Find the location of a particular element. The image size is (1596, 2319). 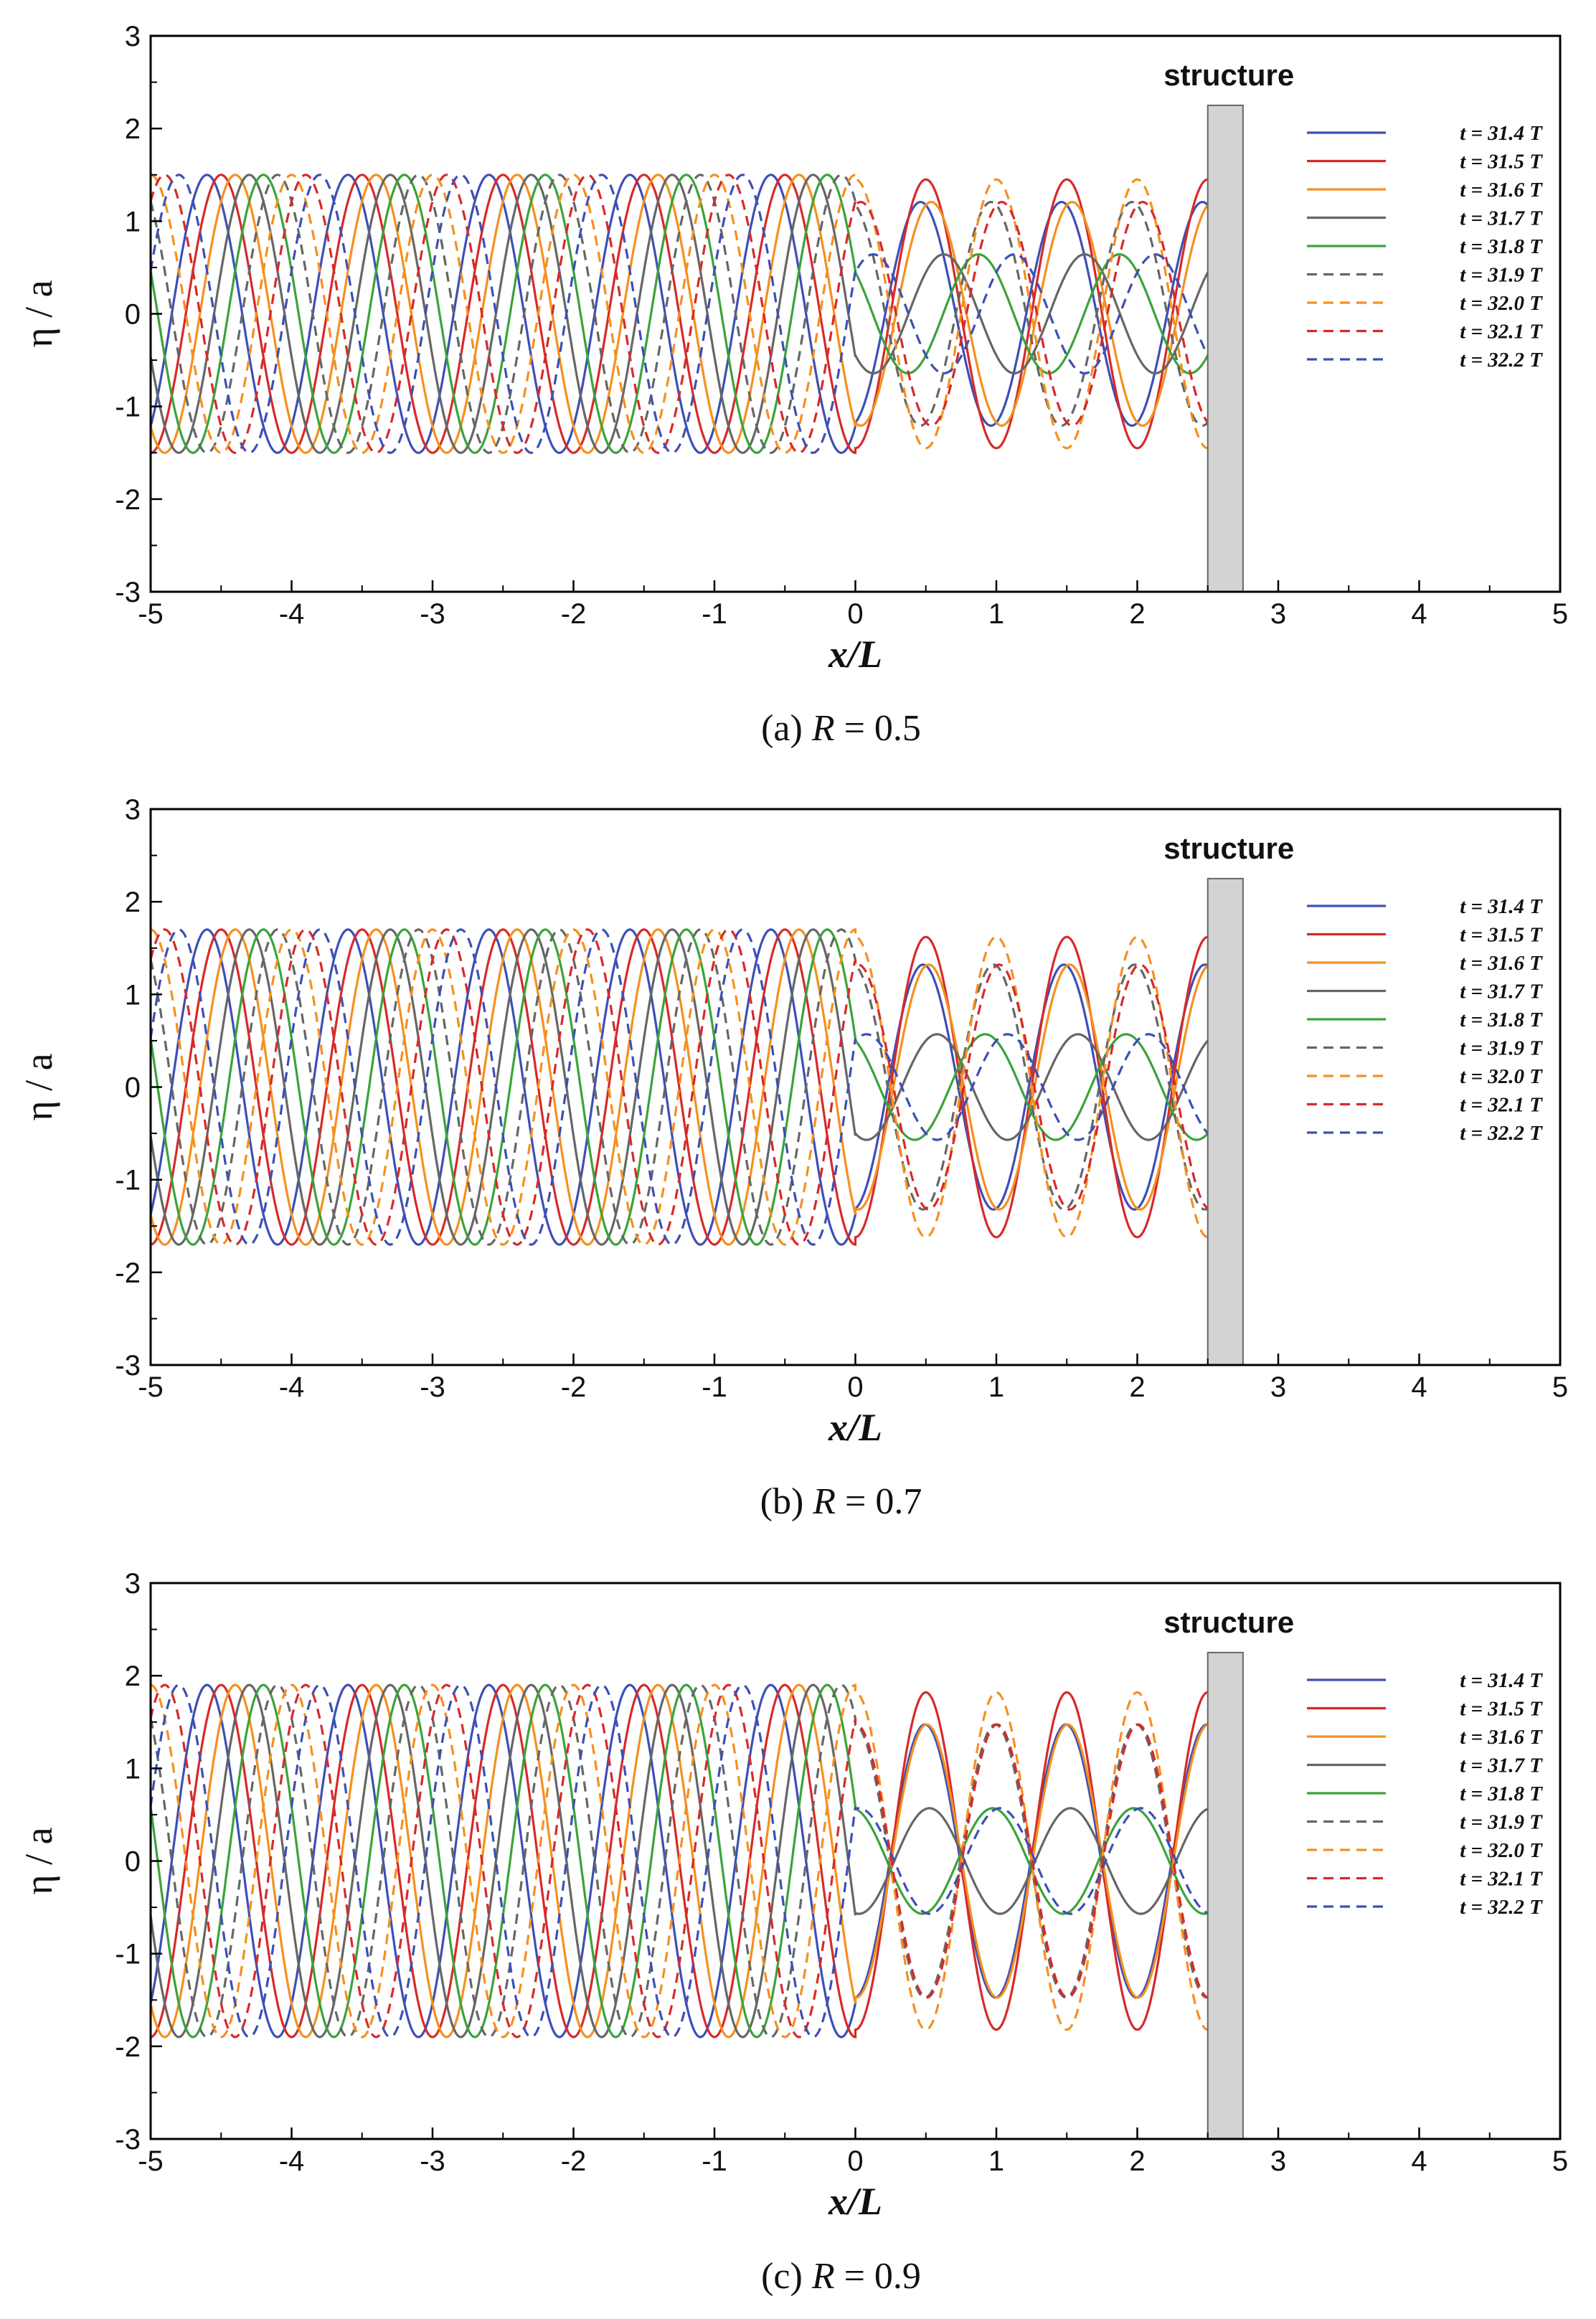

caption-prefix: (b) is located at coordinates (786, 1502).